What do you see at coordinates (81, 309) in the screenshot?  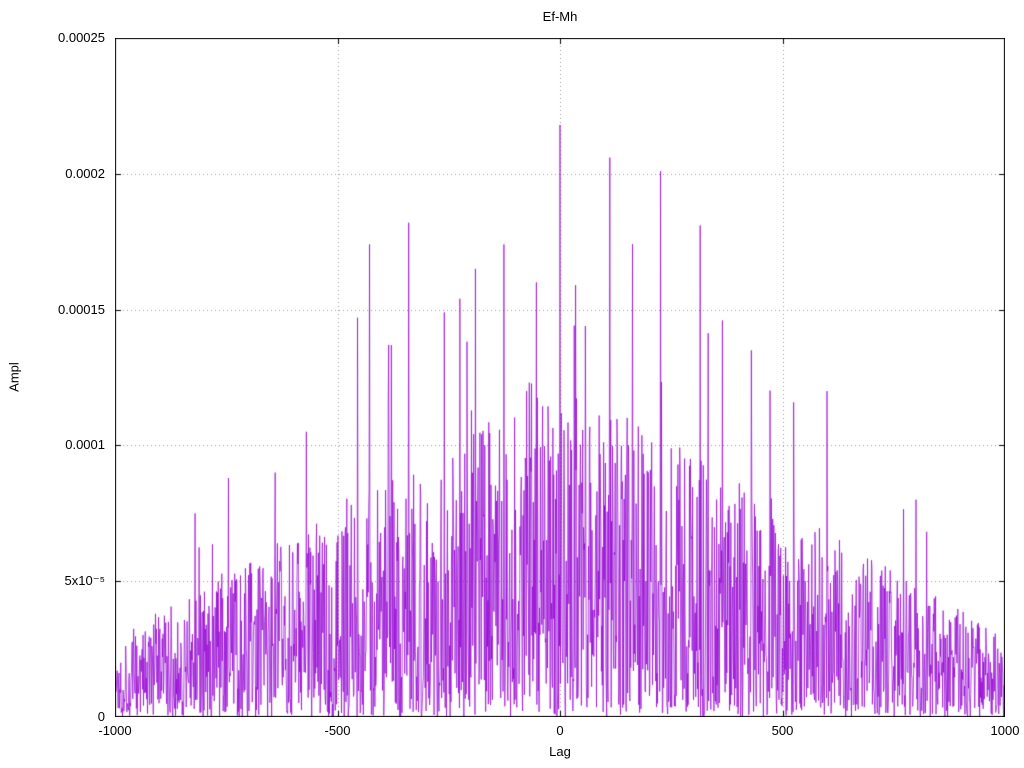 I see `y-tick-label: 0.00015` at bounding box center [81, 309].